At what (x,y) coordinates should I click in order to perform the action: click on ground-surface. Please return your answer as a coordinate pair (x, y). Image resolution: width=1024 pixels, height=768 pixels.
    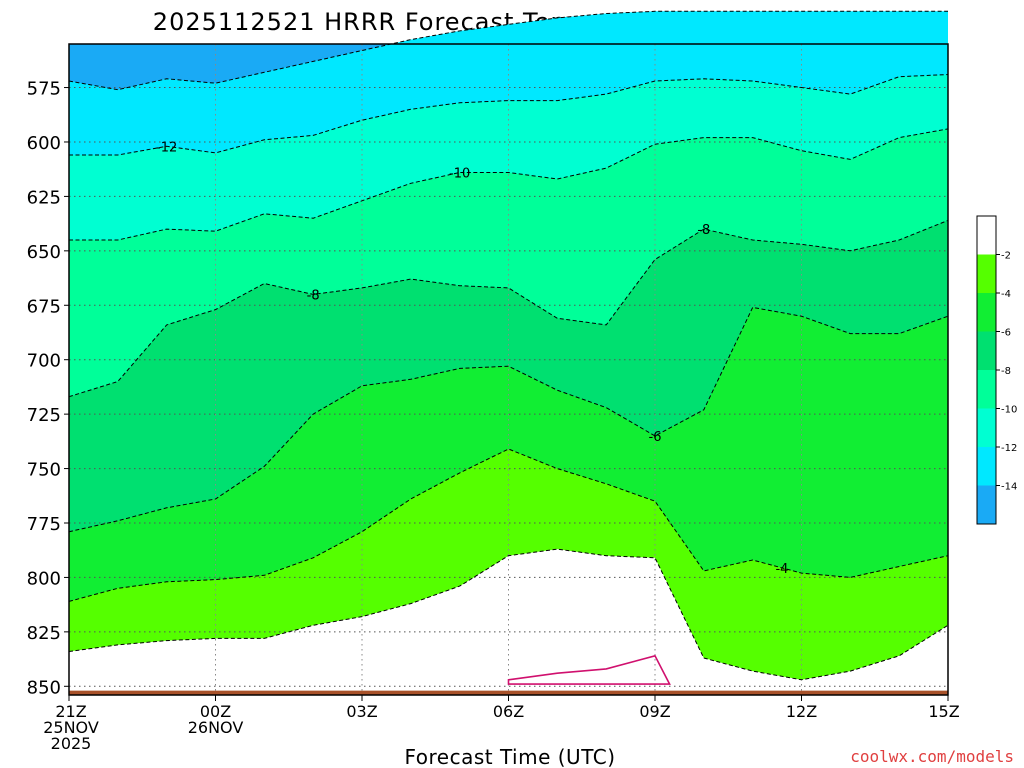
    Looking at the image, I should click on (508, 692).